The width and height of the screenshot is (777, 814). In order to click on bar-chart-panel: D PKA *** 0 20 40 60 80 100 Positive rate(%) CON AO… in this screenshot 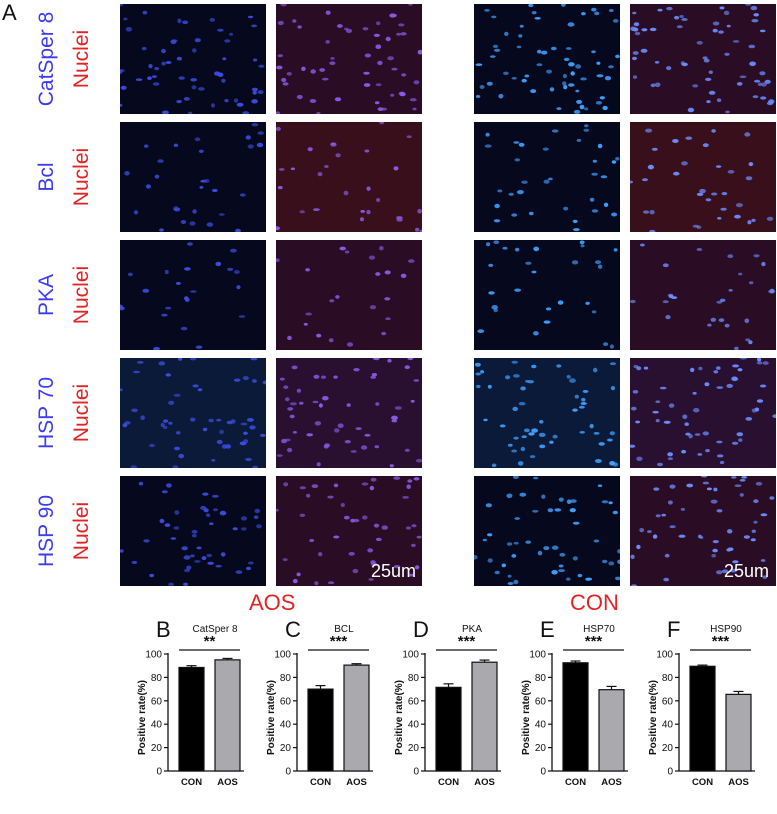, I will do `click(439, 706)`.